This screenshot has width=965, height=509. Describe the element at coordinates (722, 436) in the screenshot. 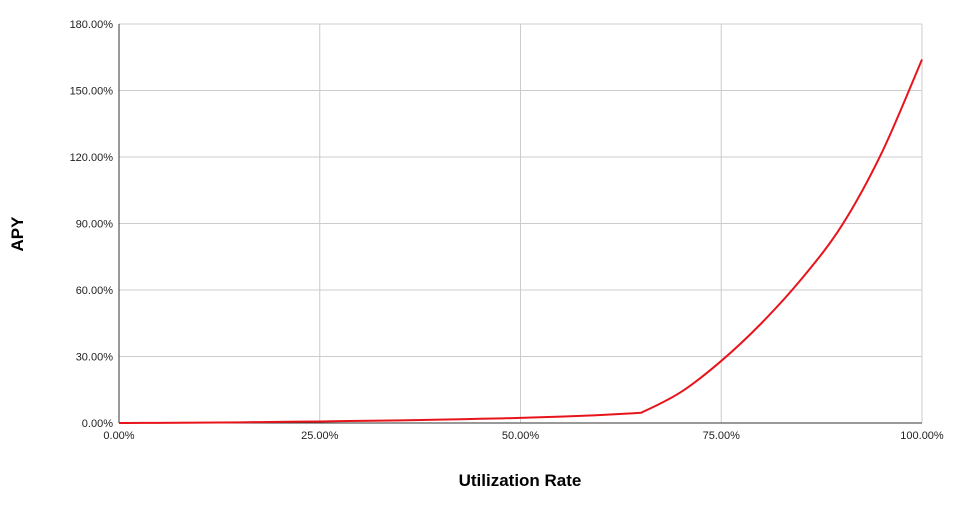

I see `x-tick-label: 75.00%` at that location.